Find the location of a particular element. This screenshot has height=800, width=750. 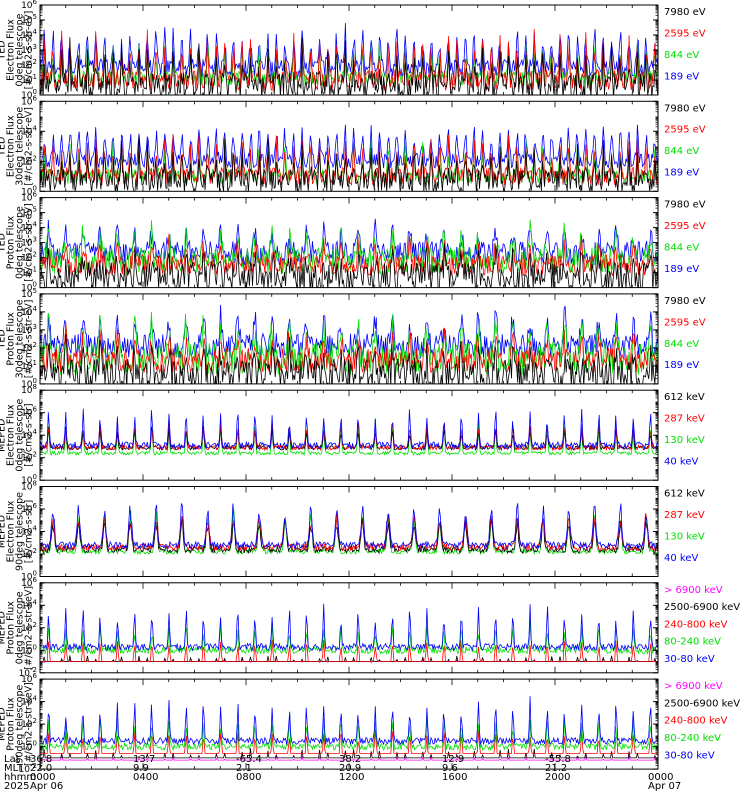

panel-7-series is located at coordinates (349, 633).